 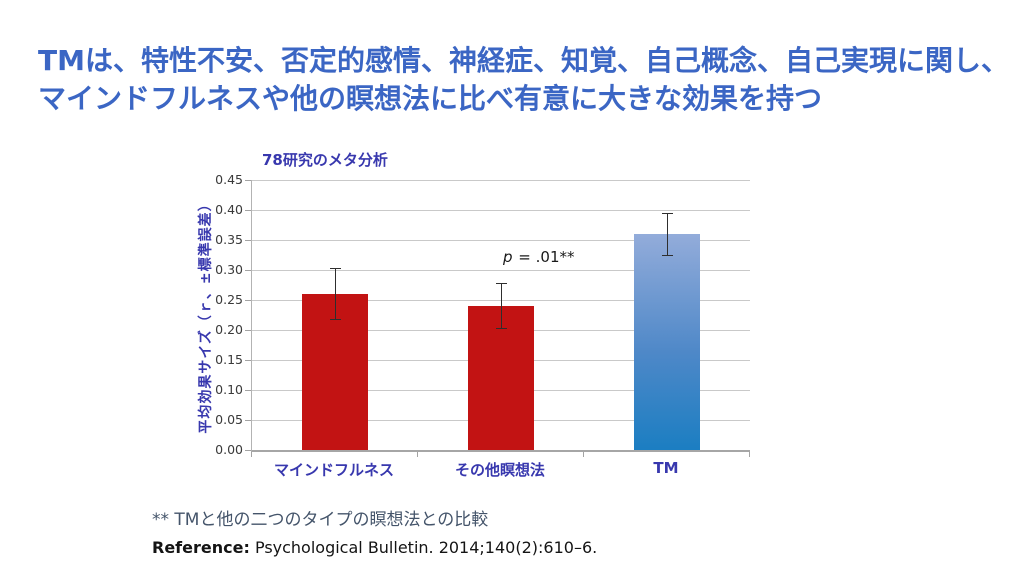 I want to click on y-tick-label: 0.40, so click(x=229, y=209).